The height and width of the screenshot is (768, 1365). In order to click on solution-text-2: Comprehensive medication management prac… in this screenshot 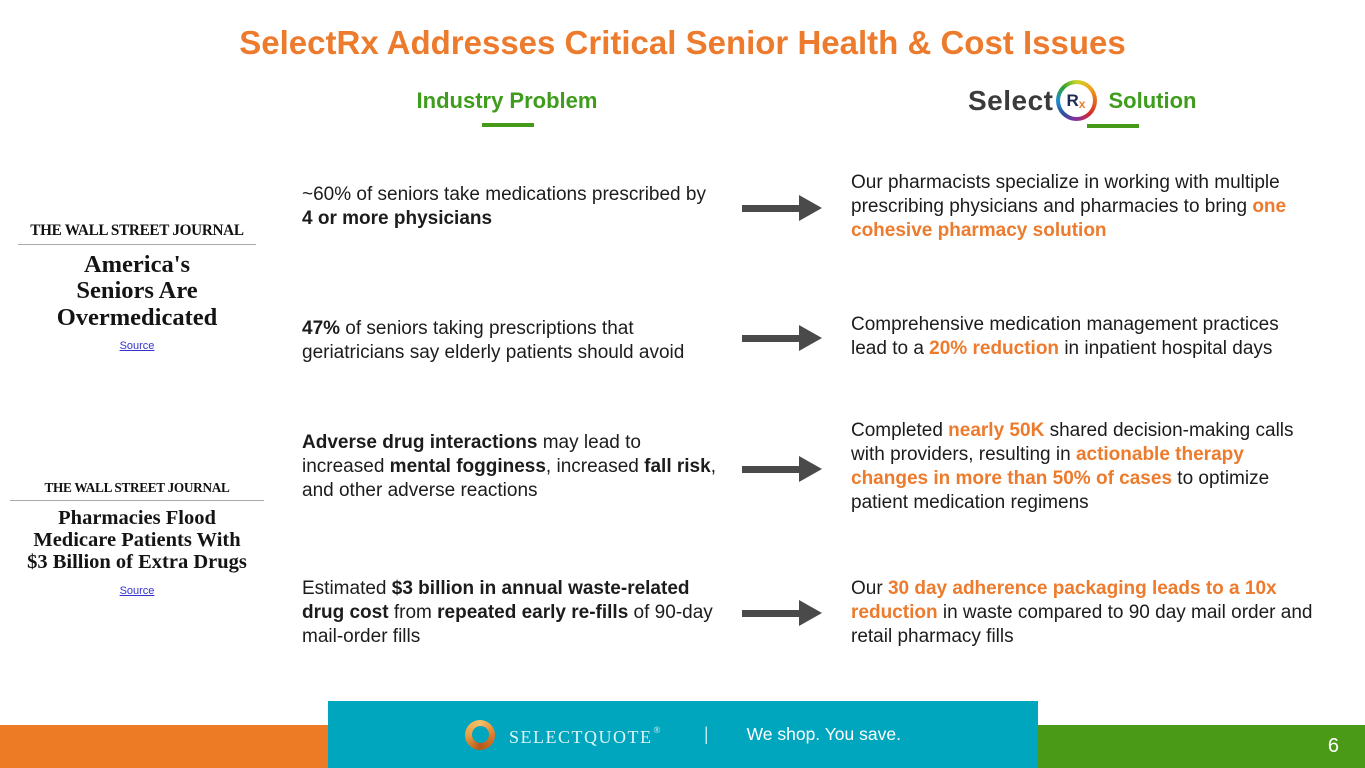, I will do `click(1065, 336)`.